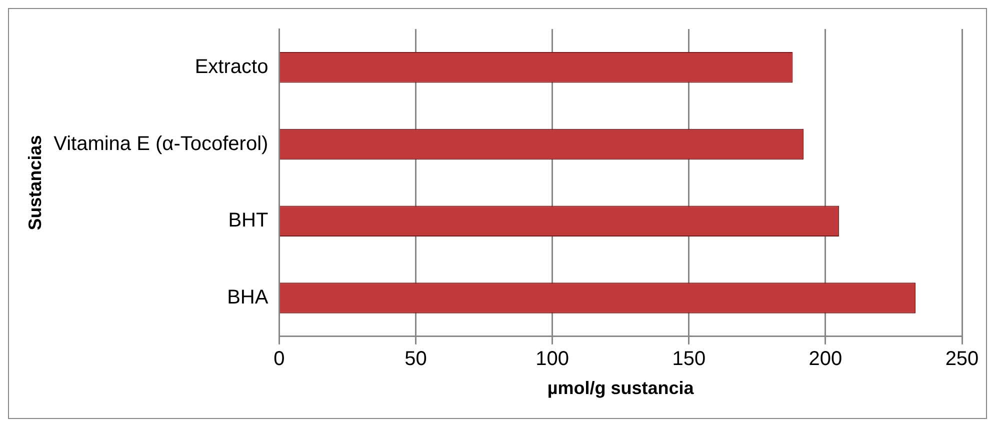  I want to click on x-tick-label: 0, so click(279, 359).